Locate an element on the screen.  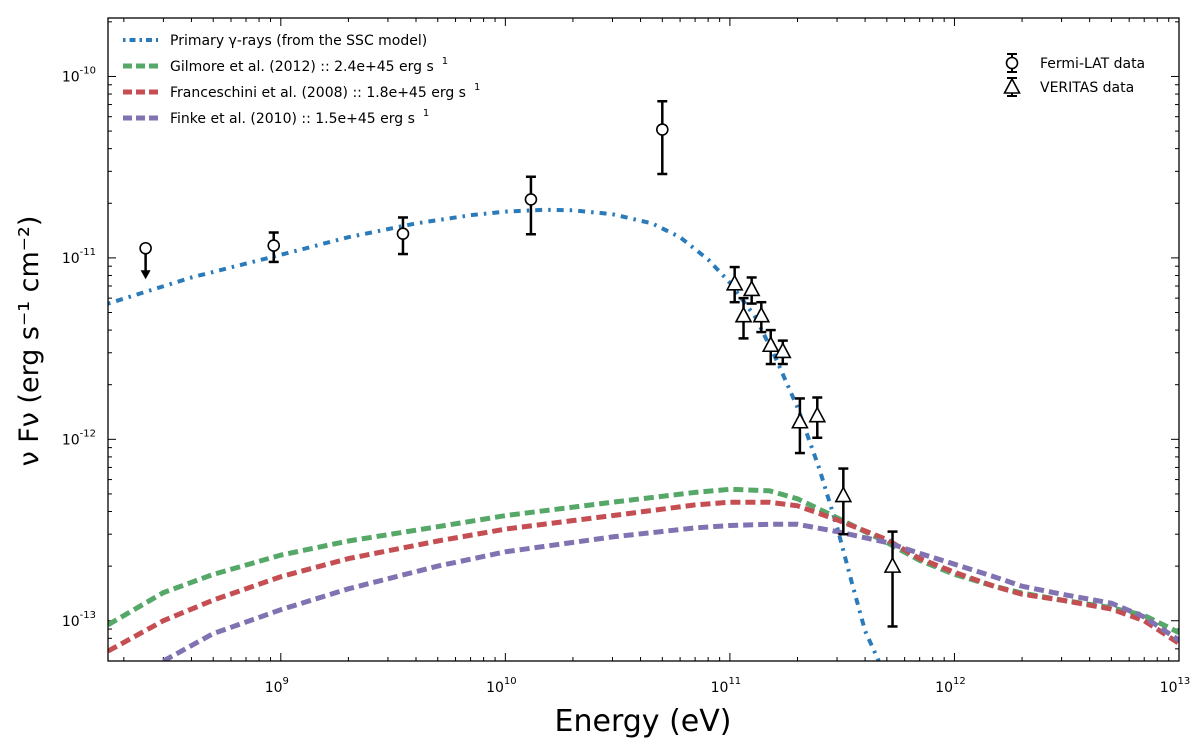
legend-marker-circle is located at coordinates (1012, 63).